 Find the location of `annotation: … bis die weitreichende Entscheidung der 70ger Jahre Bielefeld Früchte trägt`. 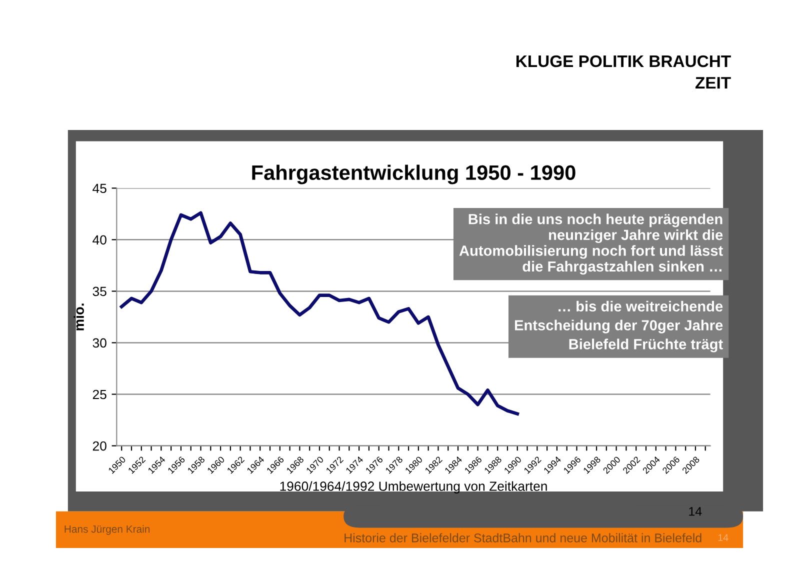

annotation: … bis die weitreichende Entscheidung der 70ger Jahre Bielefeld Früchte trägt is located at coordinates (618, 326).